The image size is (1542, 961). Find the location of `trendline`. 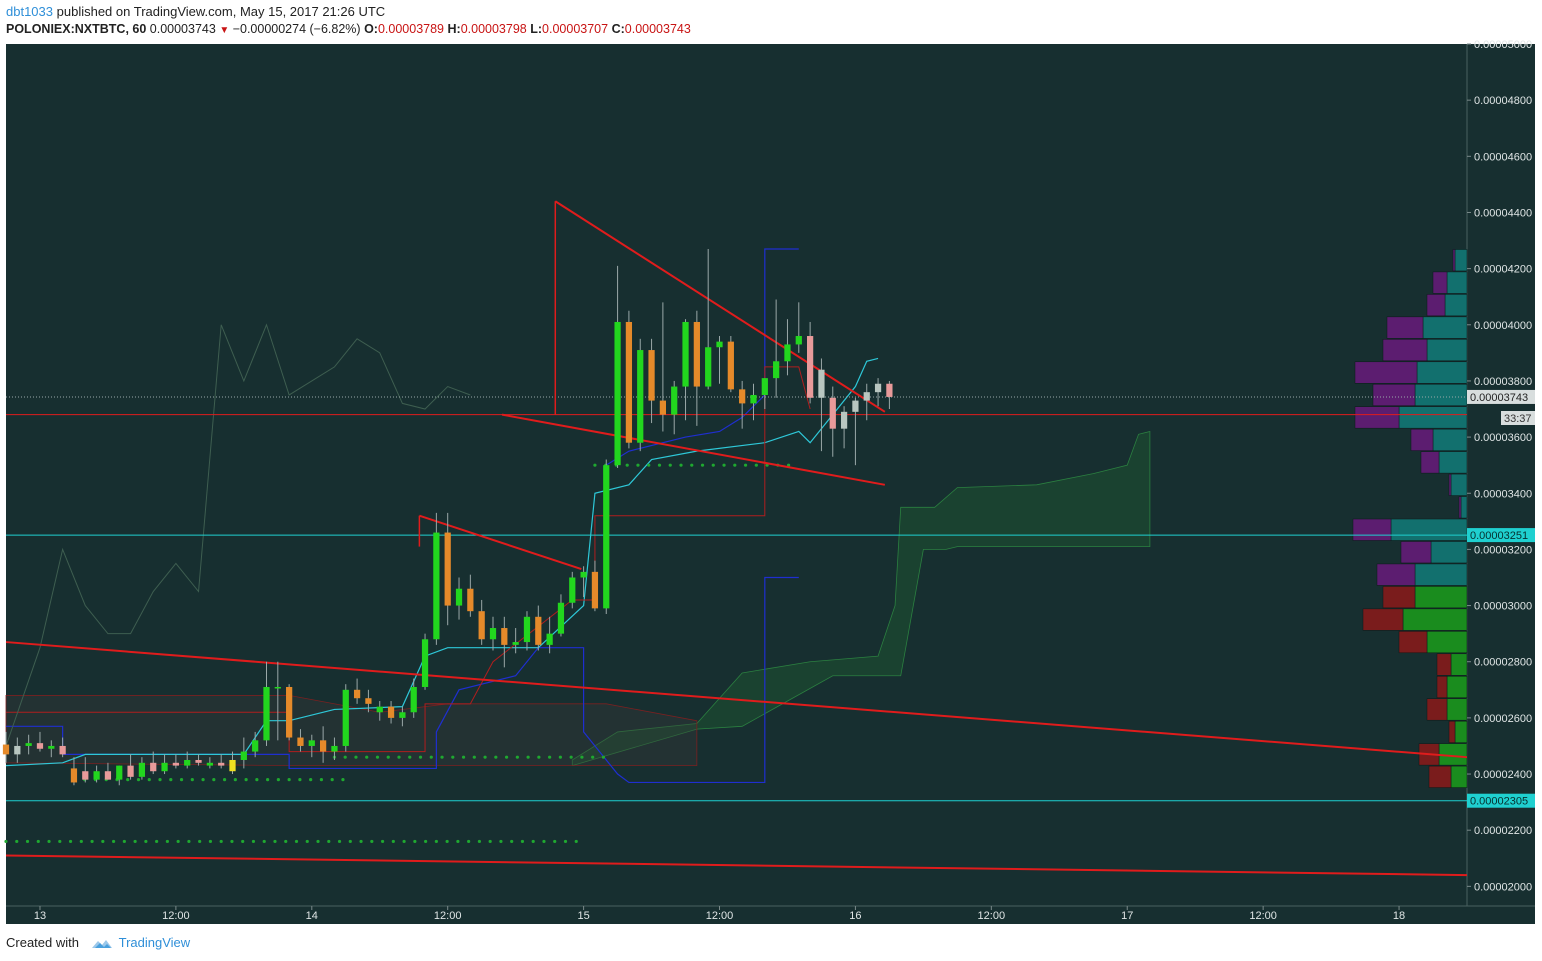

trendline is located at coordinates (720, 306).